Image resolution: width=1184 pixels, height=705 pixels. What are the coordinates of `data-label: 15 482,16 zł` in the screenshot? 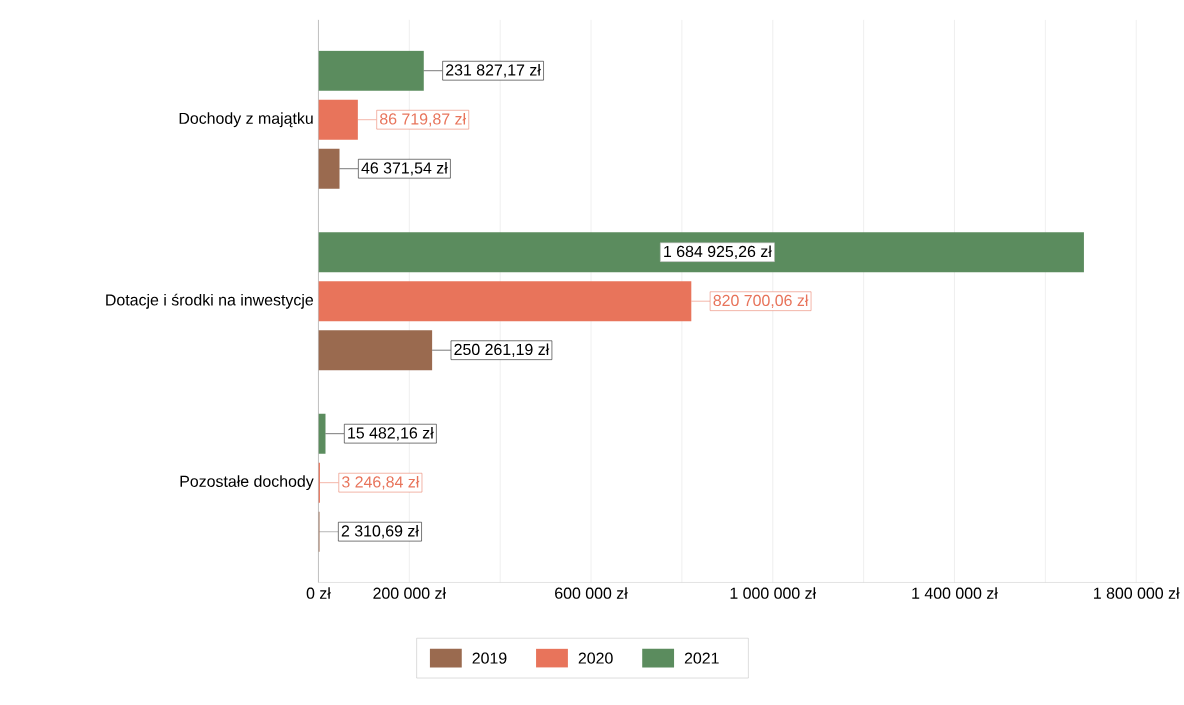 It's located at (391, 434).